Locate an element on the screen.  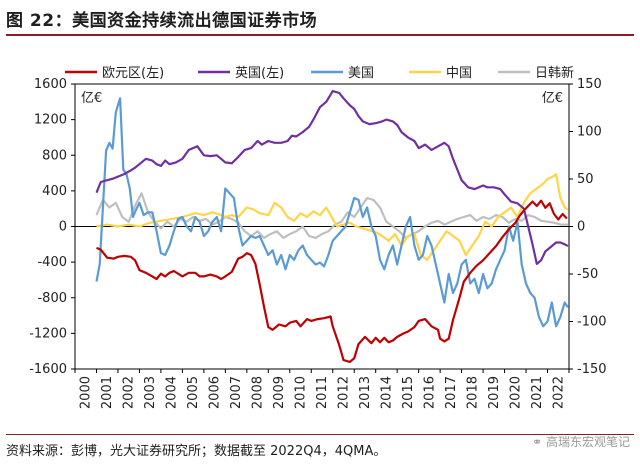
right-unit-label: 亿€ is located at coordinates (552, 98).